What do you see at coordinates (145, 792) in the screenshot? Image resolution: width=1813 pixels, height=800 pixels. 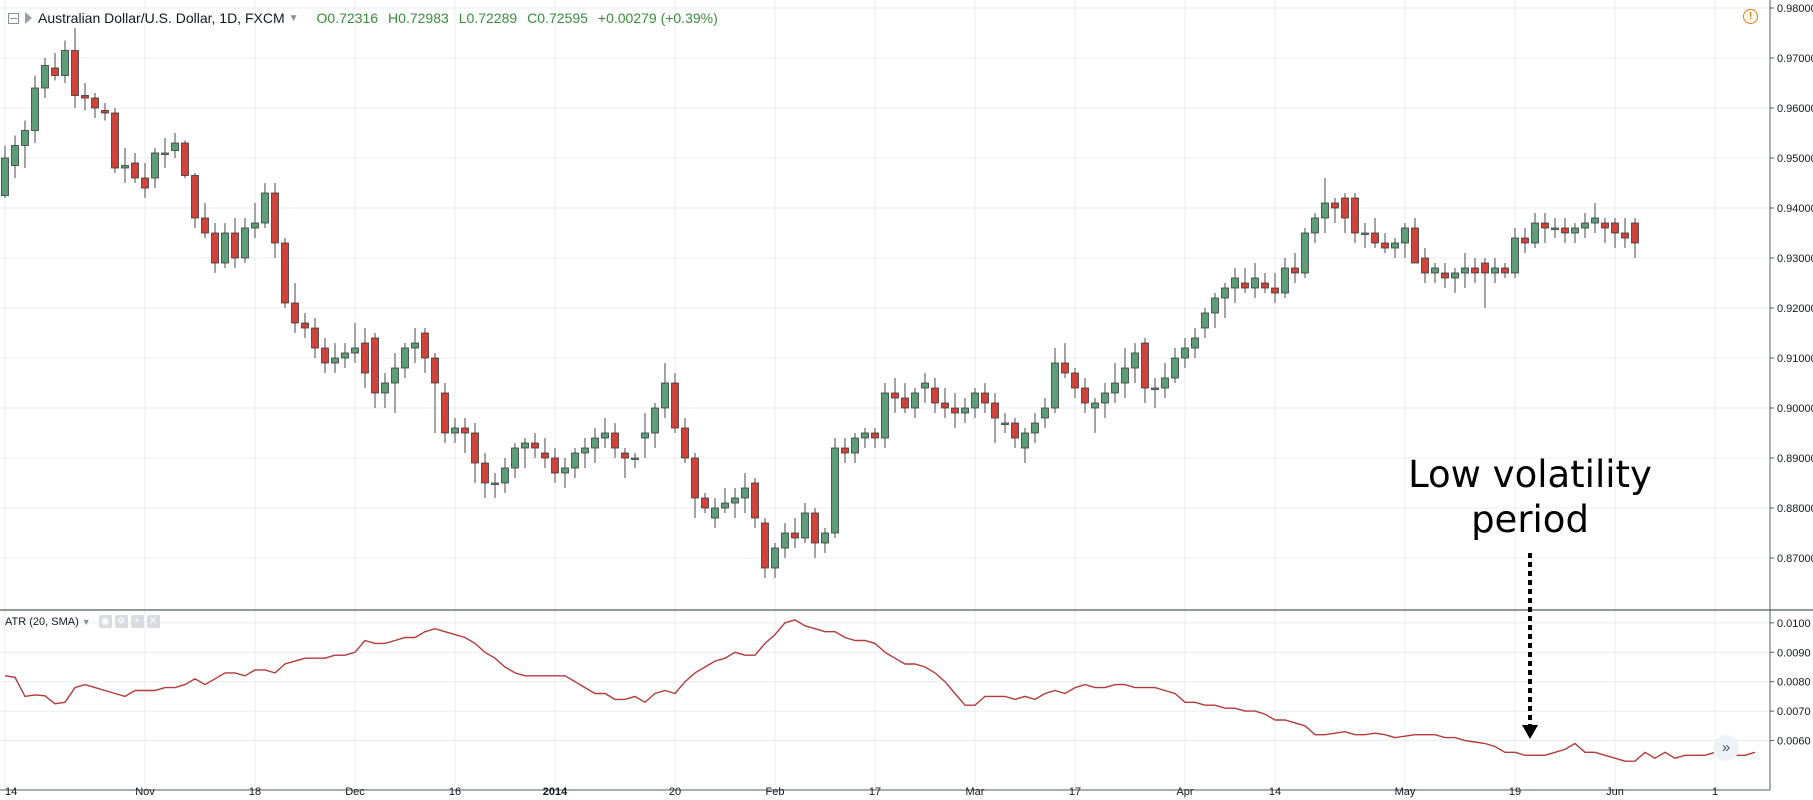 I see `time-tick-label: Nov` at bounding box center [145, 792].